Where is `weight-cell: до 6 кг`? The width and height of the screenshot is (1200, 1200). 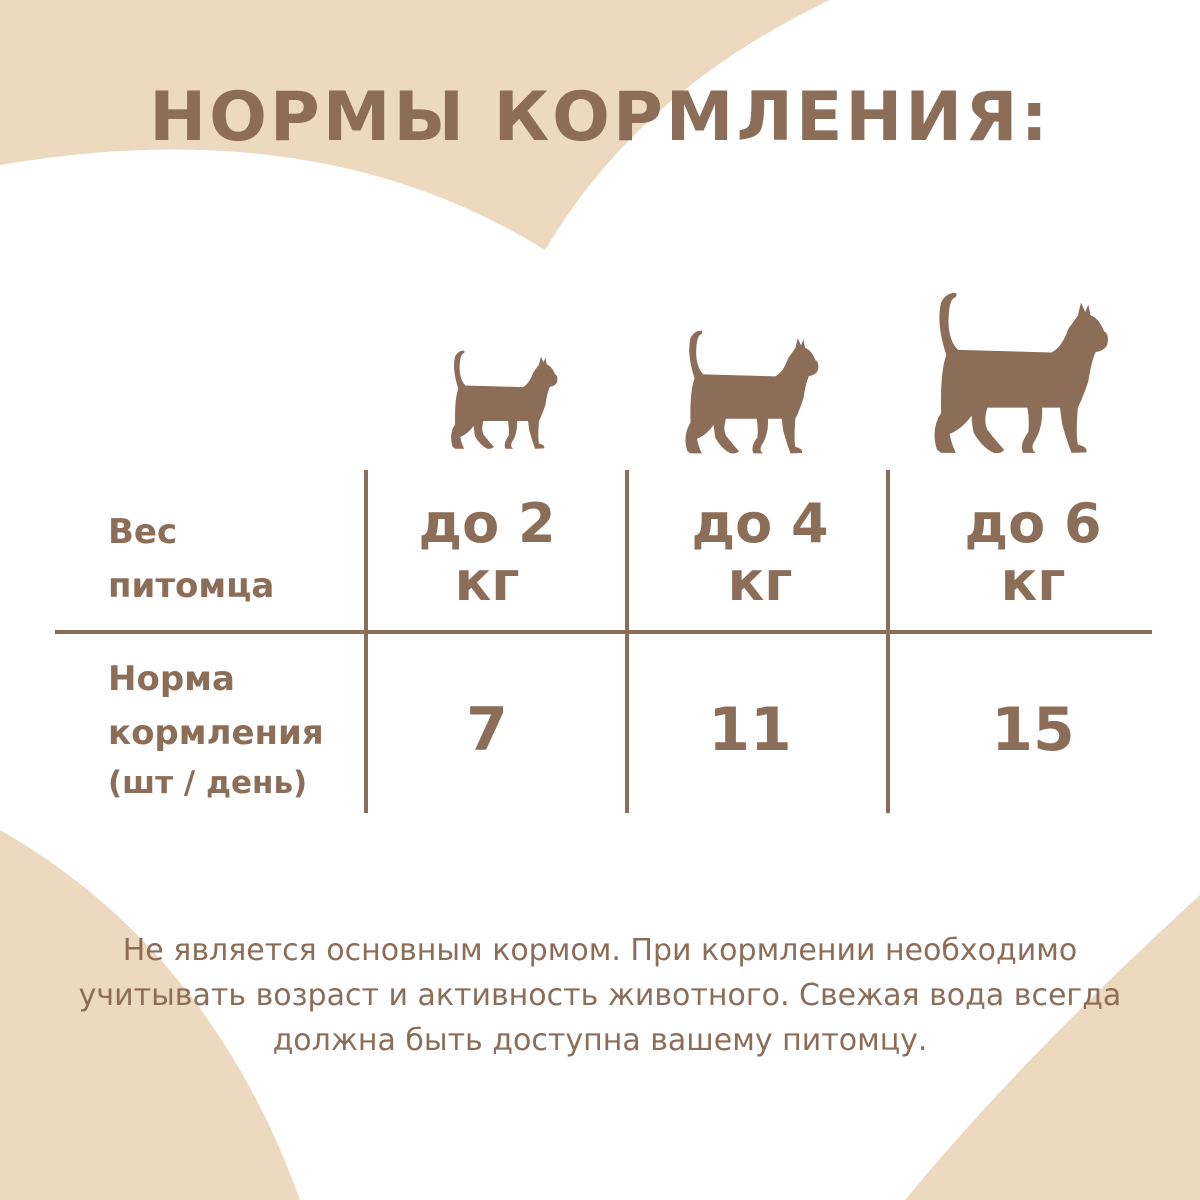 weight-cell: до 6 кг is located at coordinates (1033, 553).